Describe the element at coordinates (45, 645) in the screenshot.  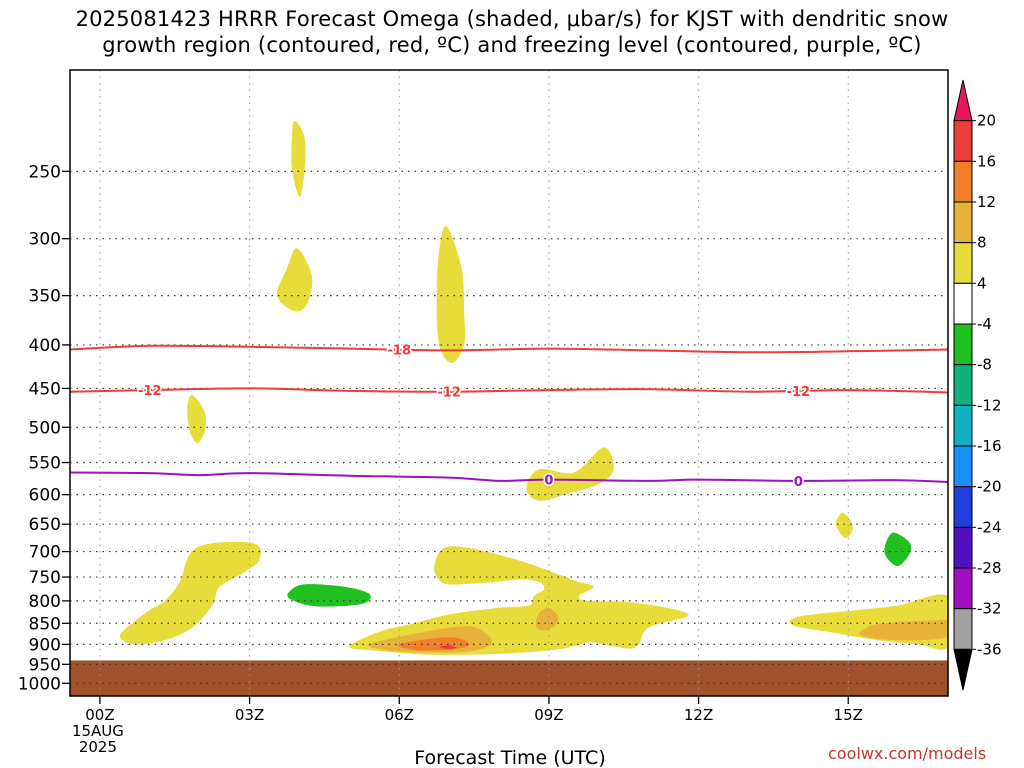
I see `ytick-label: 900` at that location.